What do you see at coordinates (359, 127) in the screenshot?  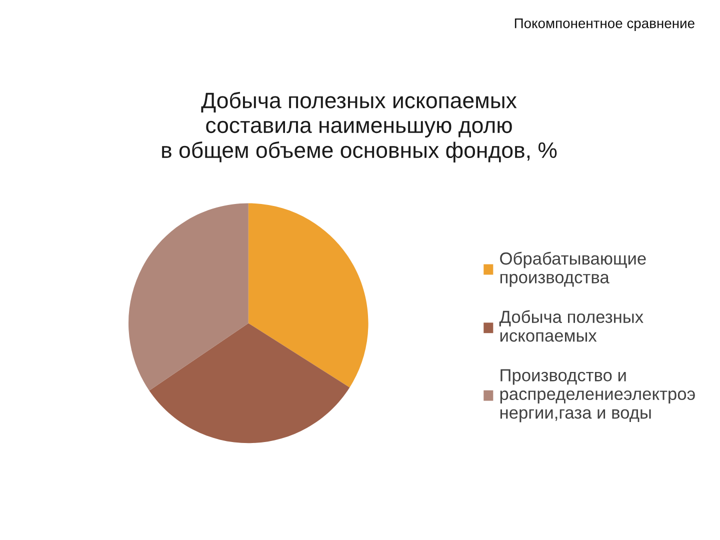 I see `chart-title: Добыча полезных ископаемых составила наименьшую долю в общем объеме основных фондов, %` at bounding box center [359, 127].